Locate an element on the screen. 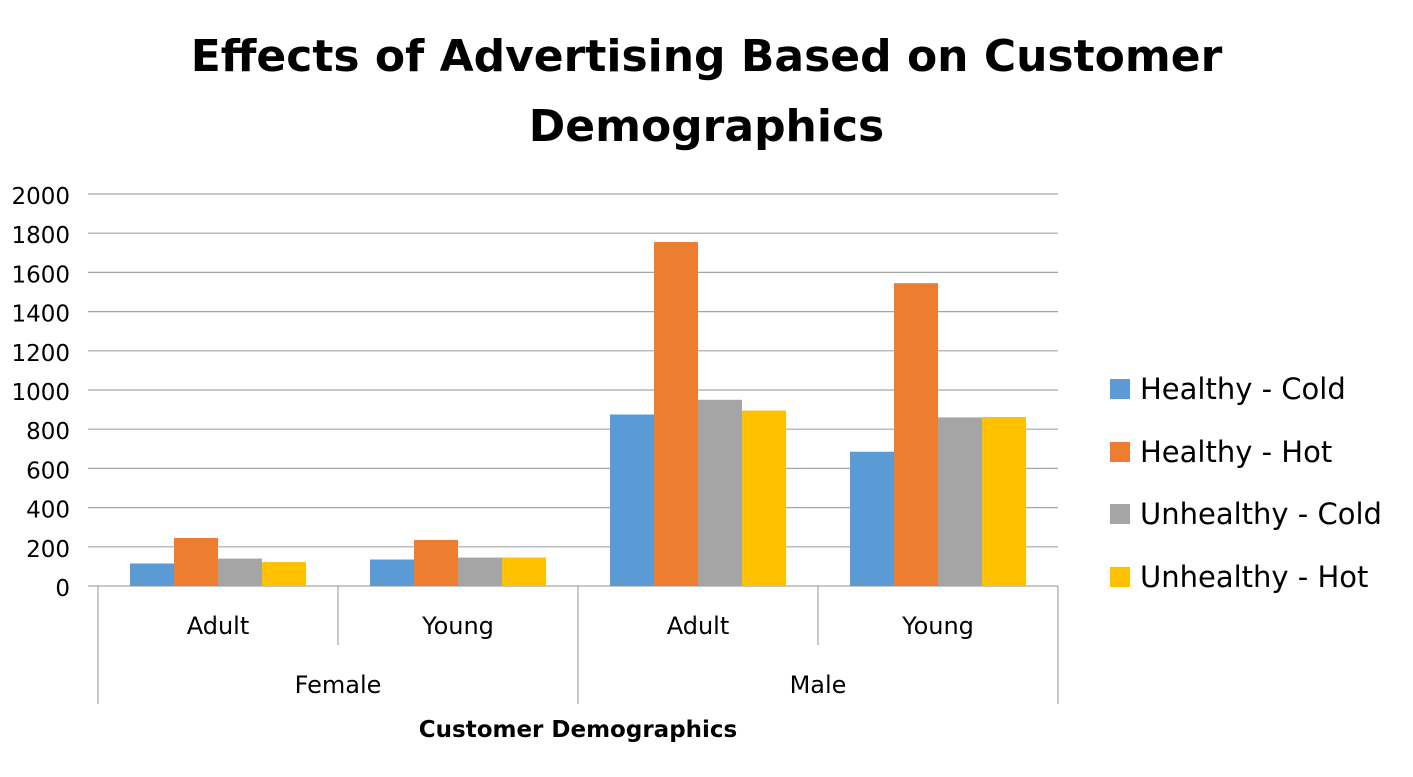 Image resolution: width=1413 pixels, height=777 pixels. y-tick-label: 1600 is located at coordinates (40, 275).